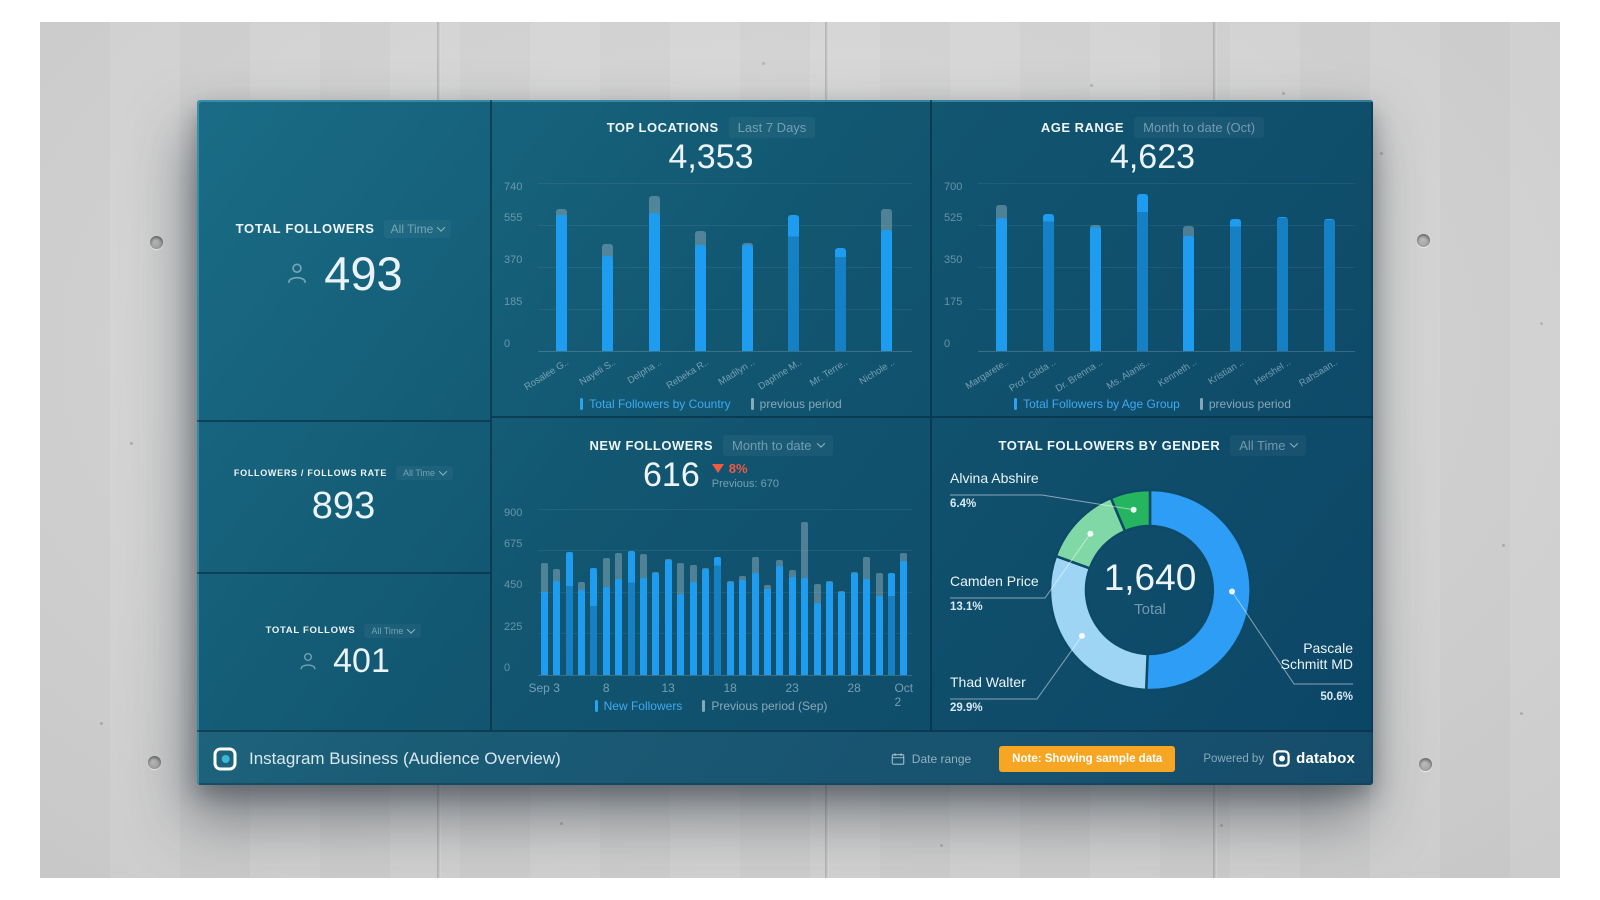  What do you see at coordinates (343, 651) in the screenshot?
I see `kpi-total-follows: TOTAL FOLLOWS All Time 401` at bounding box center [343, 651].